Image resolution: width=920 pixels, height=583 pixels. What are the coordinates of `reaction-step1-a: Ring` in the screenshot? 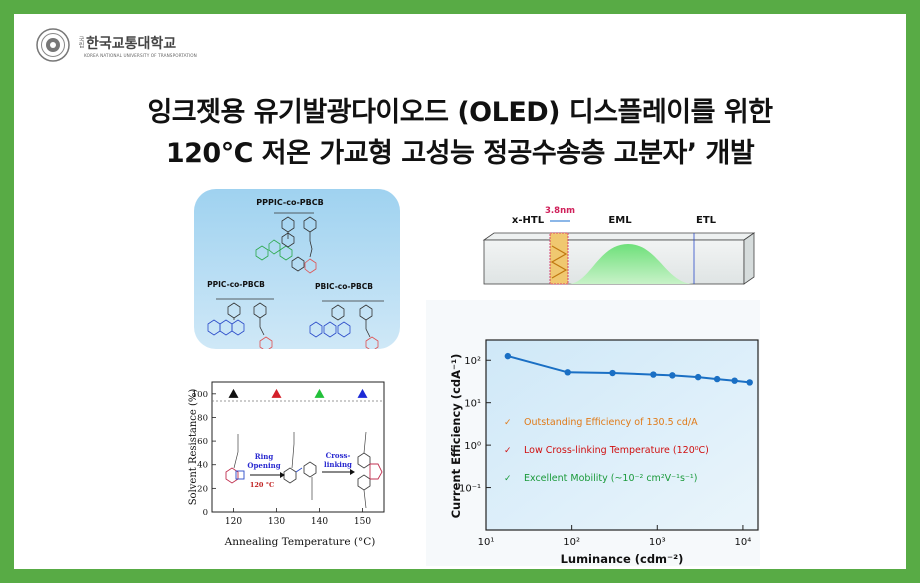 It's located at (264, 456).